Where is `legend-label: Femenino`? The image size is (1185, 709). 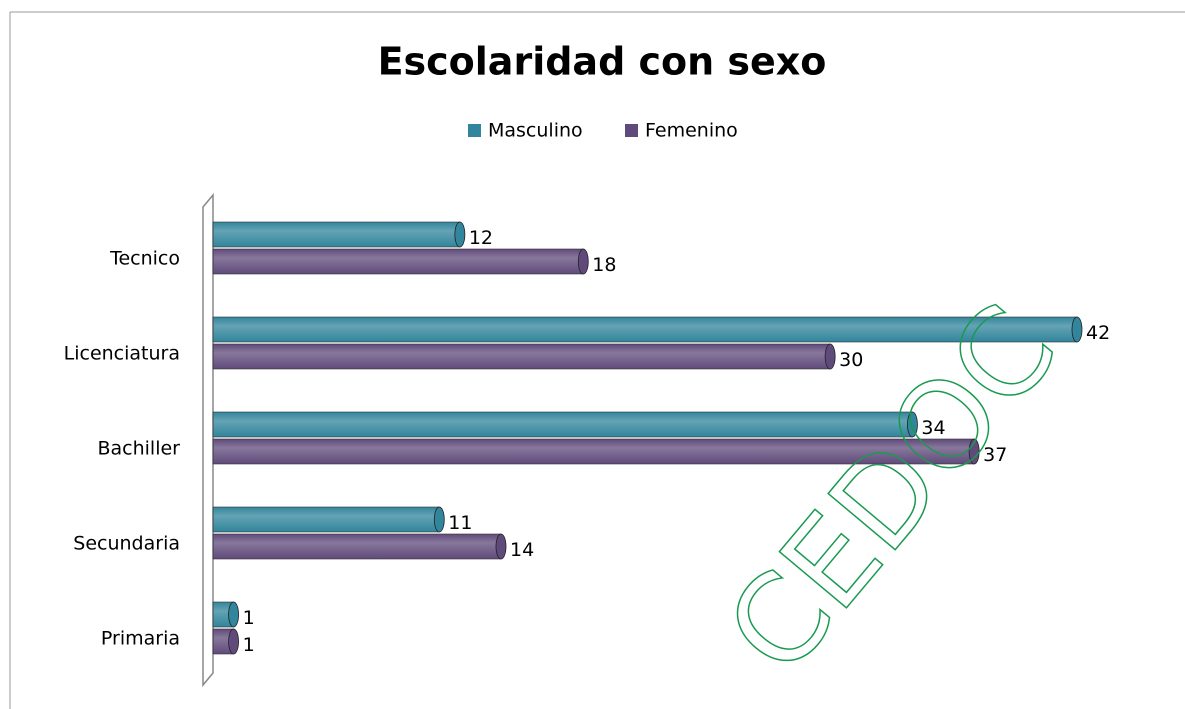
legend-label: Femenino is located at coordinates (691, 131).